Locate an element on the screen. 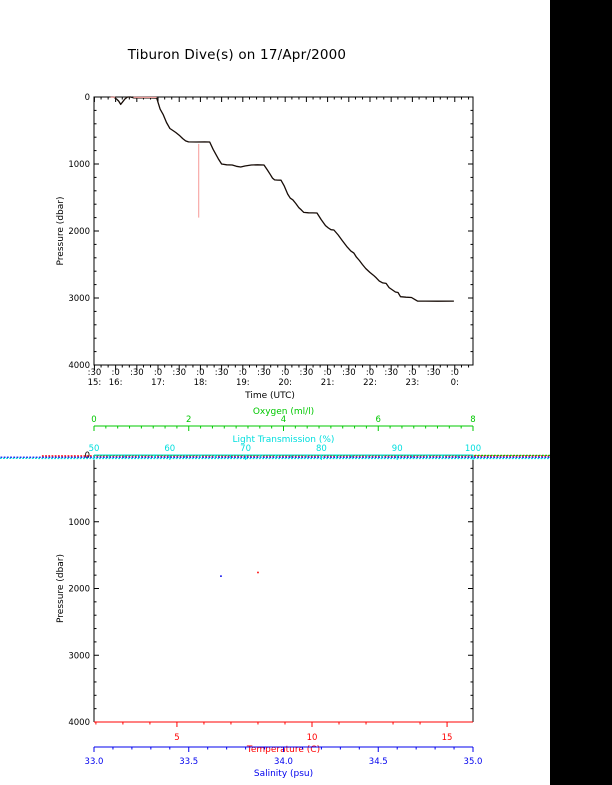 The height and width of the screenshot is (785, 612). axis-transmission: 50 60 70 80 90 100 Light Transmission (%) is located at coordinates (285, 447).